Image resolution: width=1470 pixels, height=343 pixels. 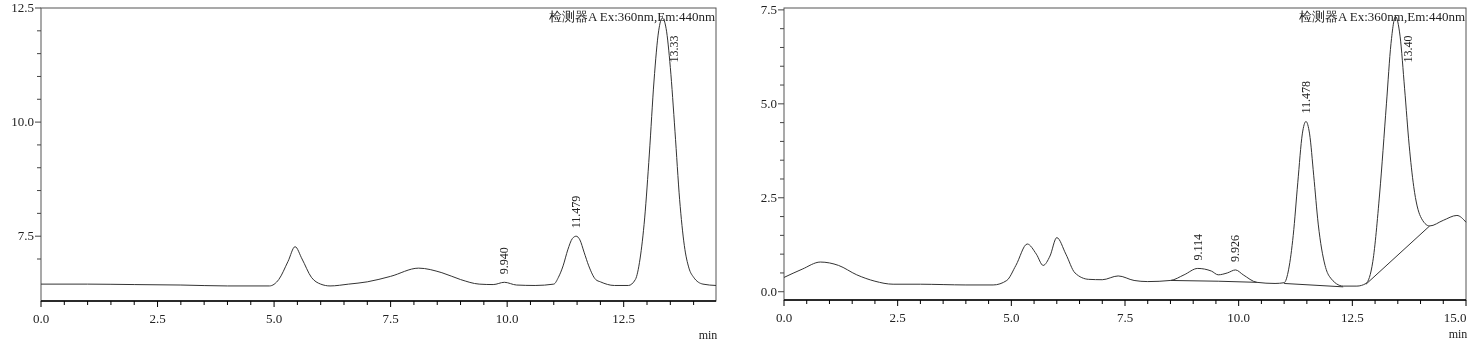 What do you see at coordinates (768, 291) in the screenshot?
I see `y-tick-label: 0.0` at bounding box center [768, 291].